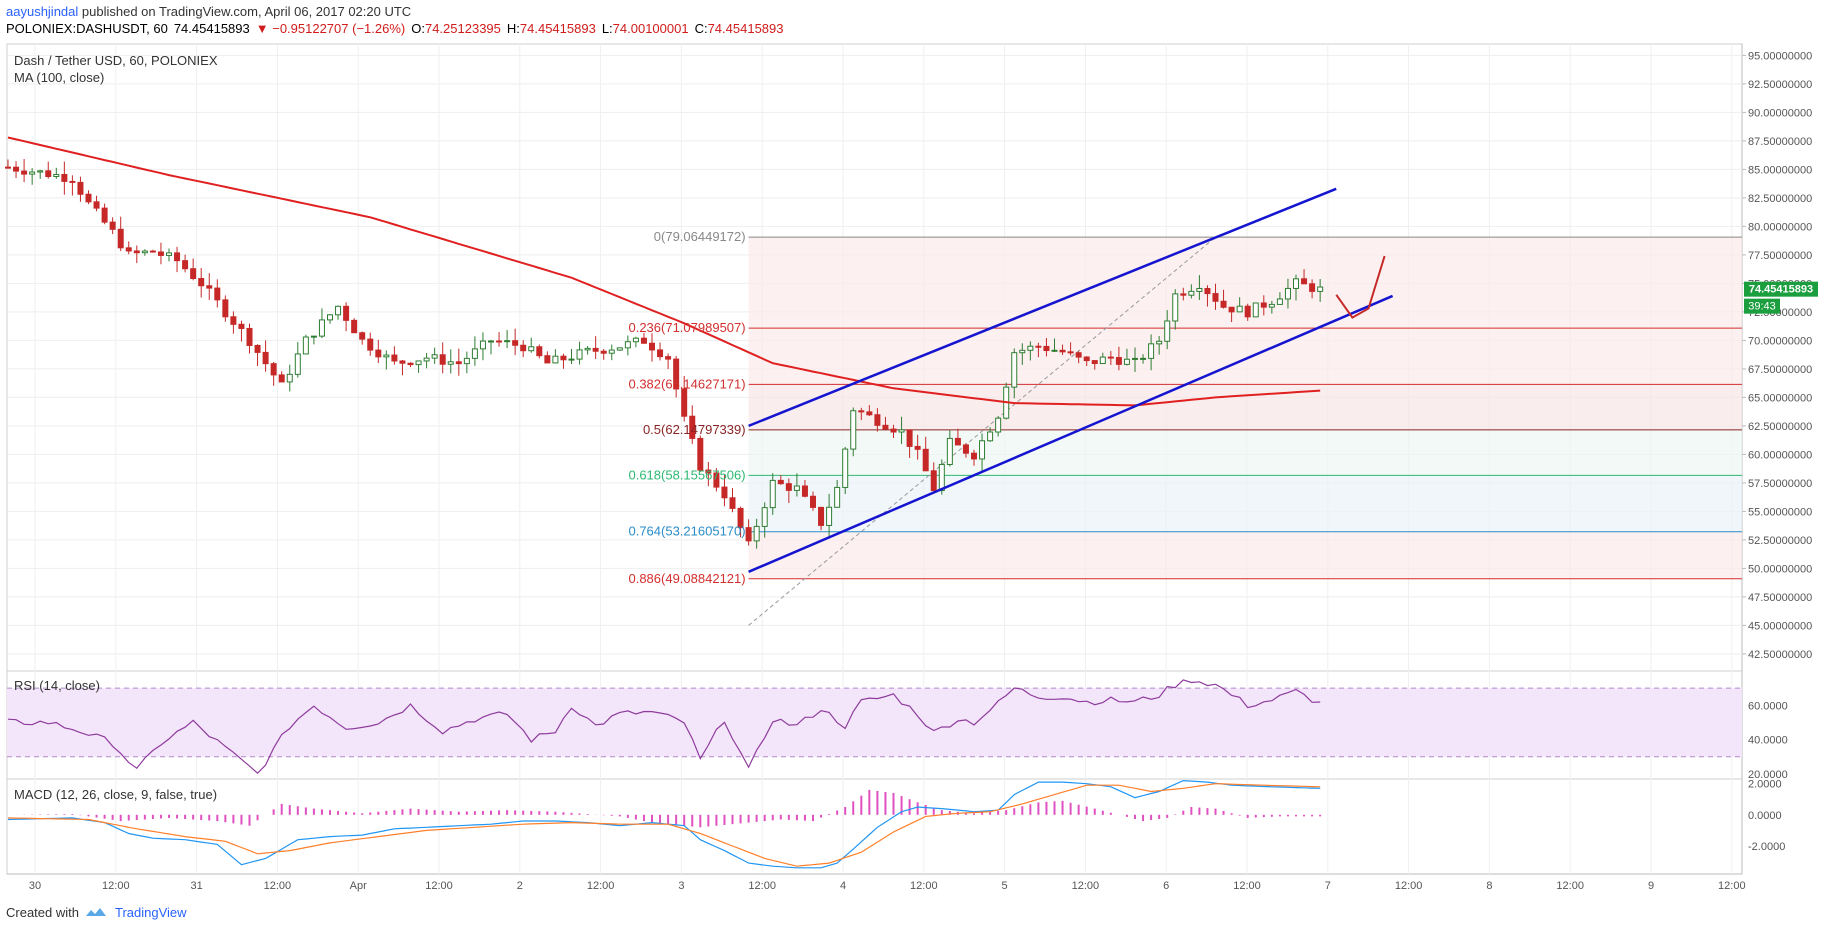 Image resolution: width=1824 pixels, height=931 pixels. I want to click on price-tick-label: 55.00000000, so click(1780, 512).